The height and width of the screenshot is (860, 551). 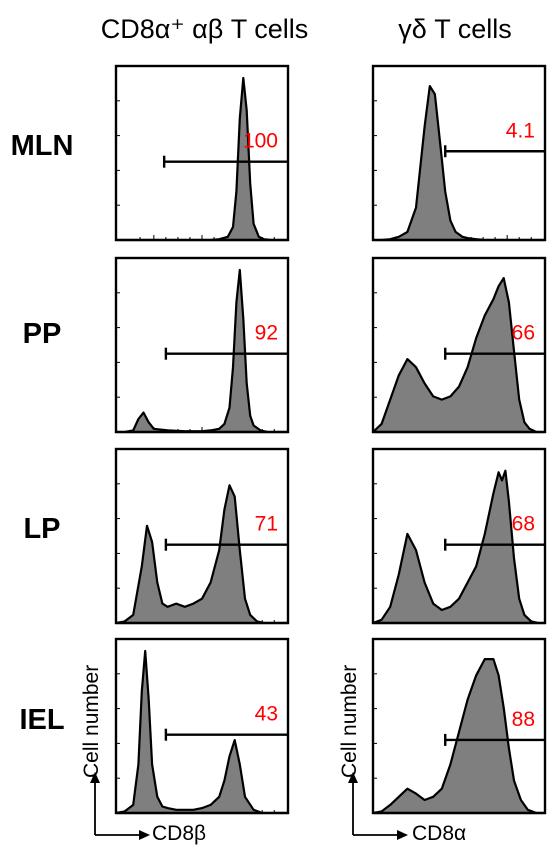 I want to click on gate-percentage: 100, so click(x=260, y=141).